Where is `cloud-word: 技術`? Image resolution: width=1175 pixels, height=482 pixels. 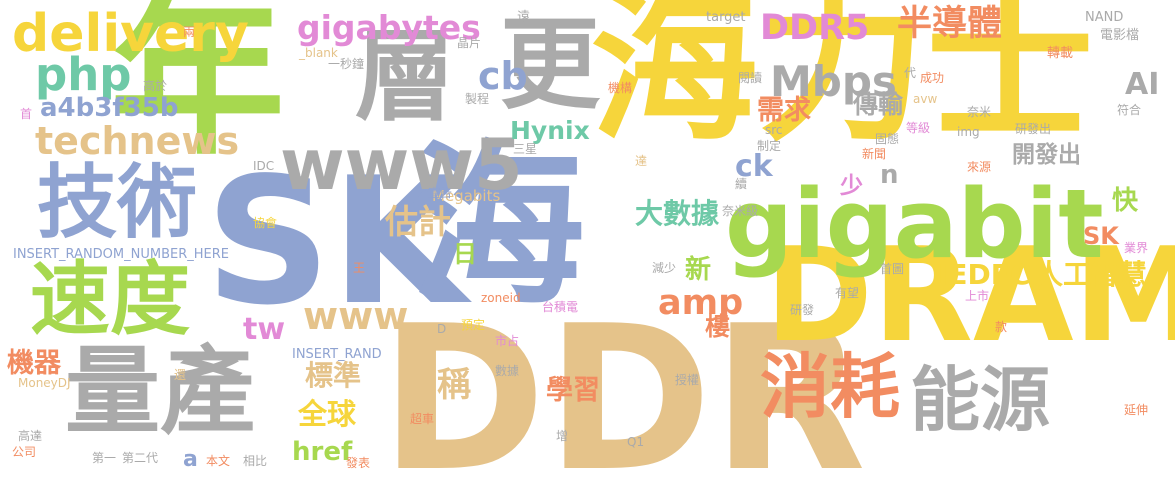 cloud-word: 技術 is located at coordinates (117, 202).